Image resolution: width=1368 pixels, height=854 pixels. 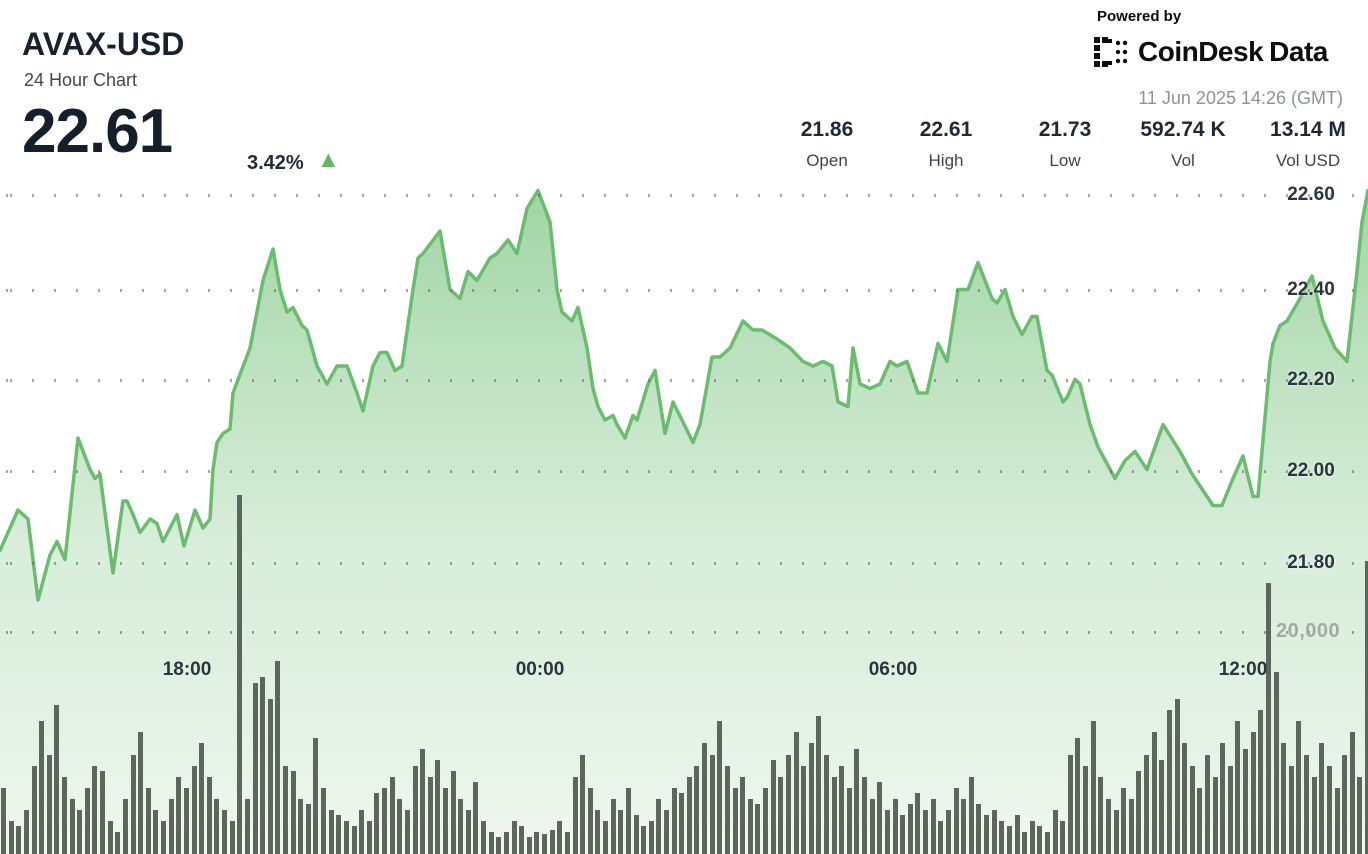 I want to click on stat-open-label: Open, so click(x=827, y=160).